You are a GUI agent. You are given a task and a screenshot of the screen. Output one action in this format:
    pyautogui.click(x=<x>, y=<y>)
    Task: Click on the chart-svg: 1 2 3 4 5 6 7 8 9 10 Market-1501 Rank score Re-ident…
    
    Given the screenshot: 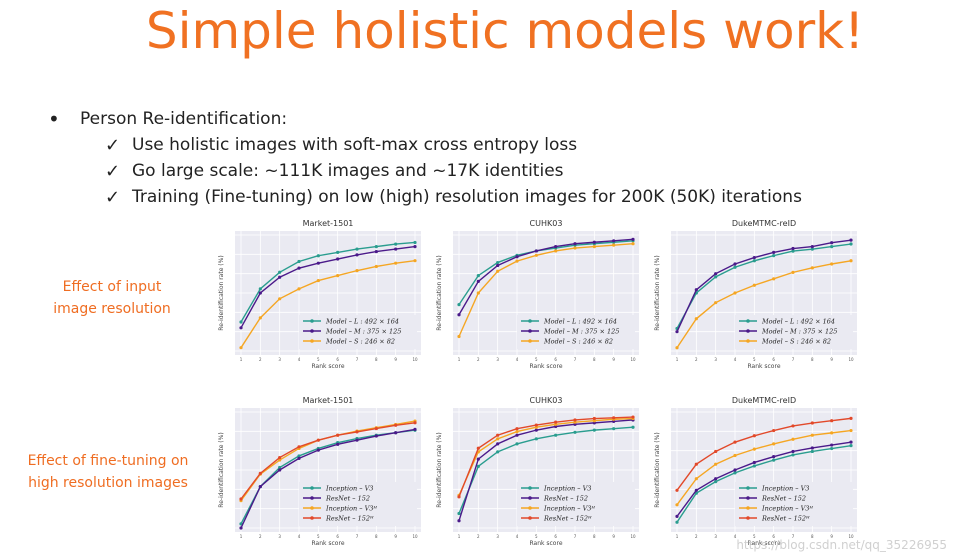 What is the action you would take?
    pyautogui.click(x=319, y=471)
    